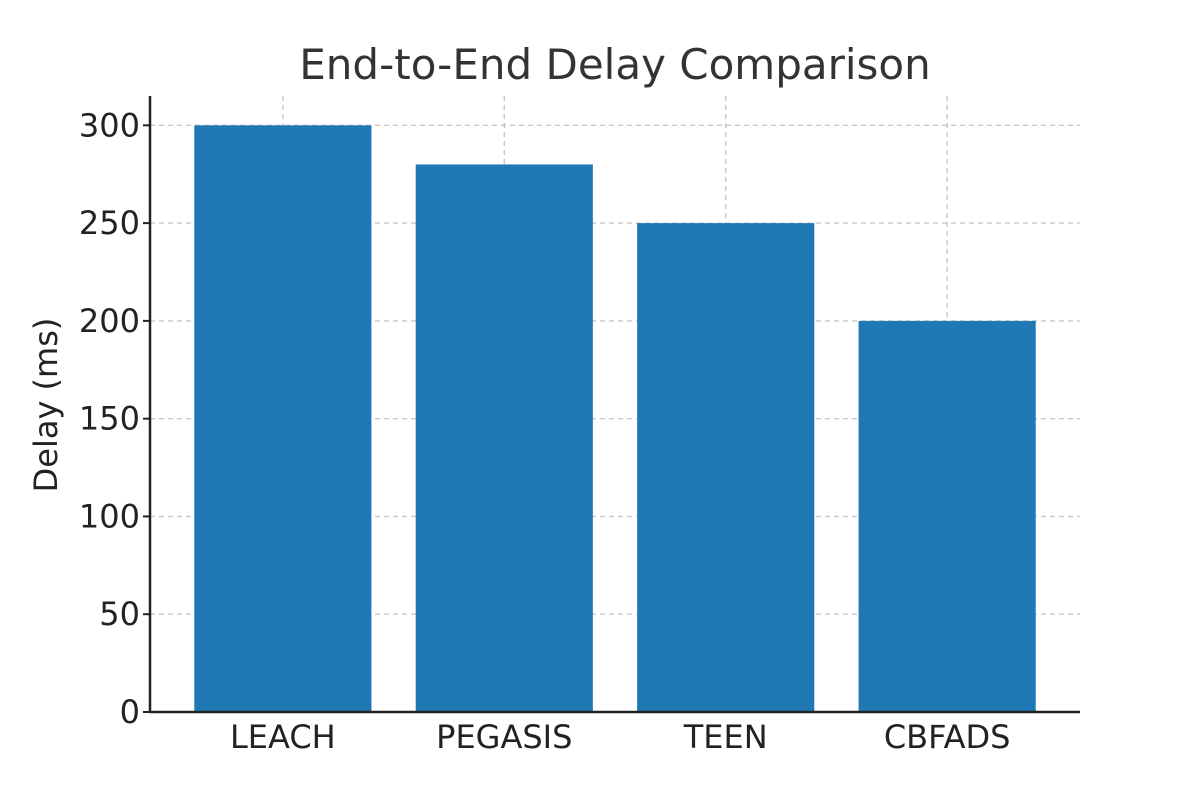  I want to click on x-tick-label: TEEN, so click(725, 737).